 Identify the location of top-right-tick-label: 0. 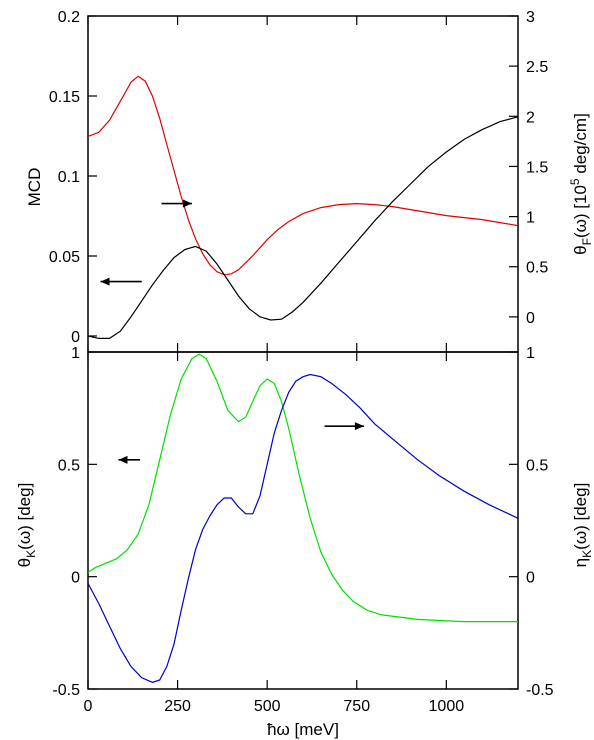
(530, 318).